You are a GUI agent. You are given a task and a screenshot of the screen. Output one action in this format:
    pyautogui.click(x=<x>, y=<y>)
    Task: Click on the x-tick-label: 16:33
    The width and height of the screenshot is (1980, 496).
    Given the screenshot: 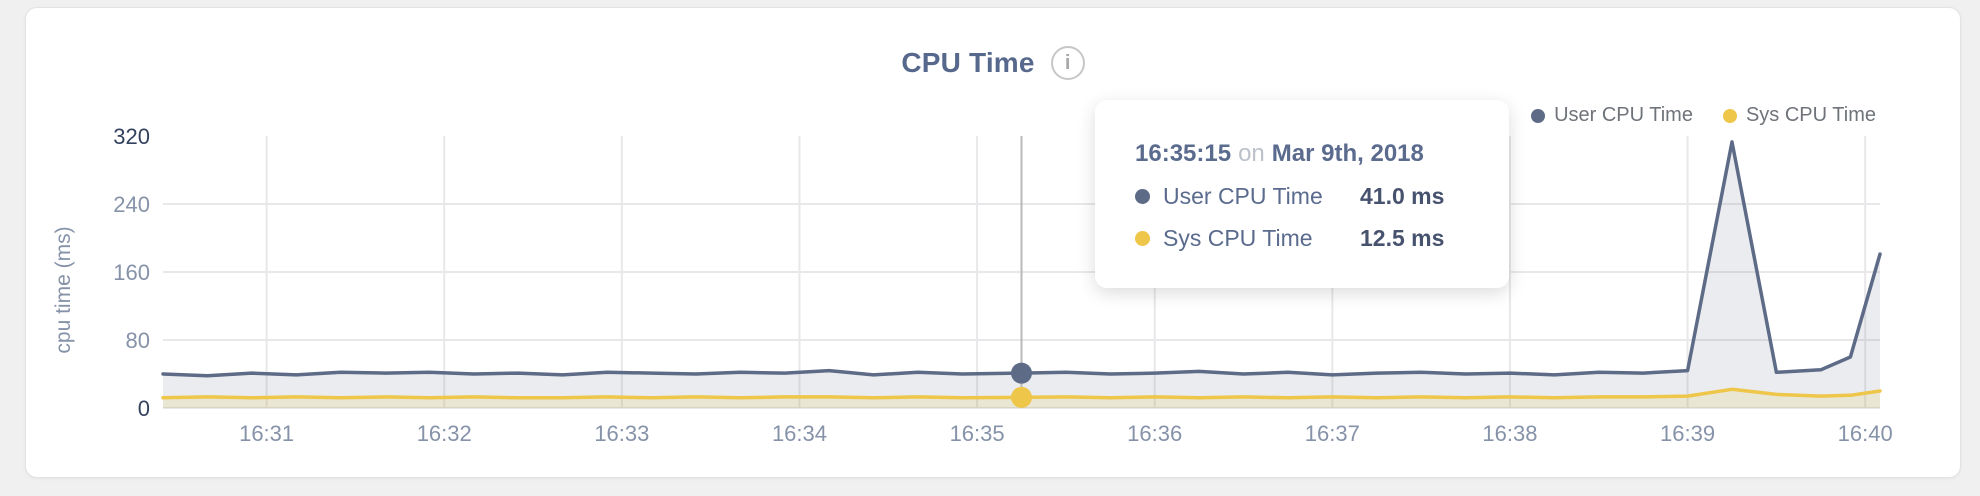 What is the action you would take?
    pyautogui.click(x=621, y=433)
    